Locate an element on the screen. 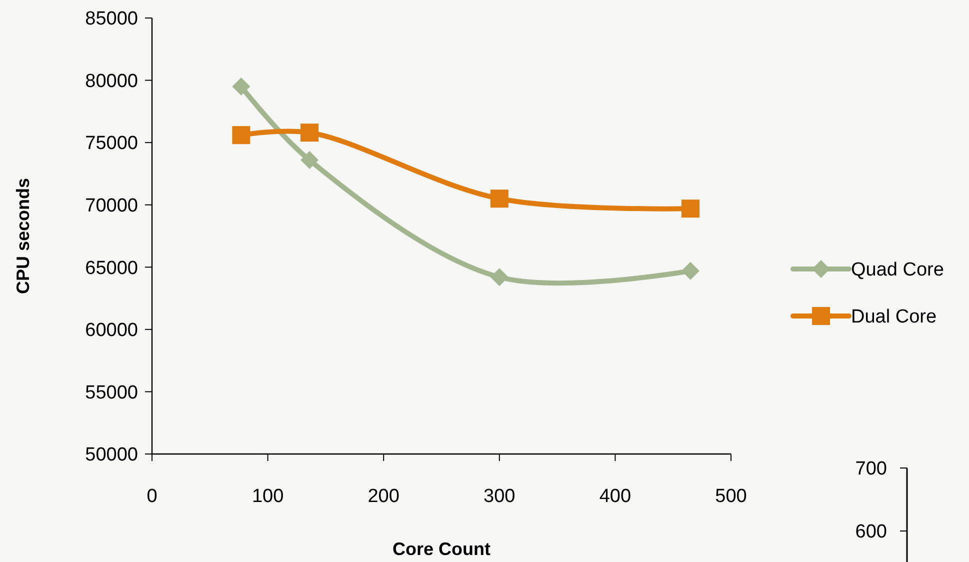 This screenshot has width=969, height=562. y-axis-title: CPU seconds is located at coordinates (23, 236).